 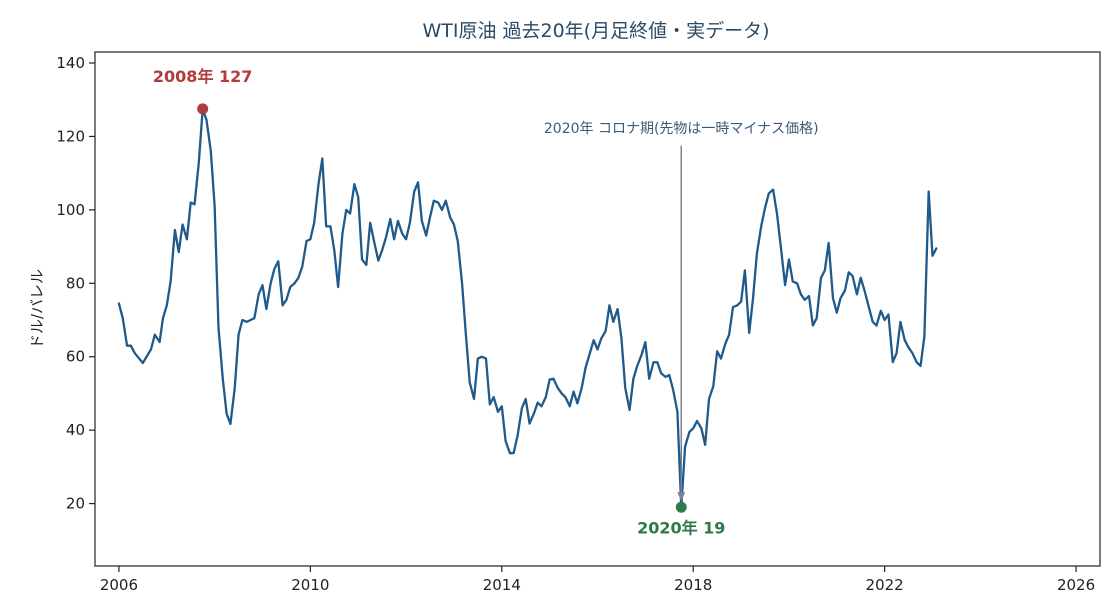 I want to click on x-tick-label: 2014, so click(x=502, y=585).